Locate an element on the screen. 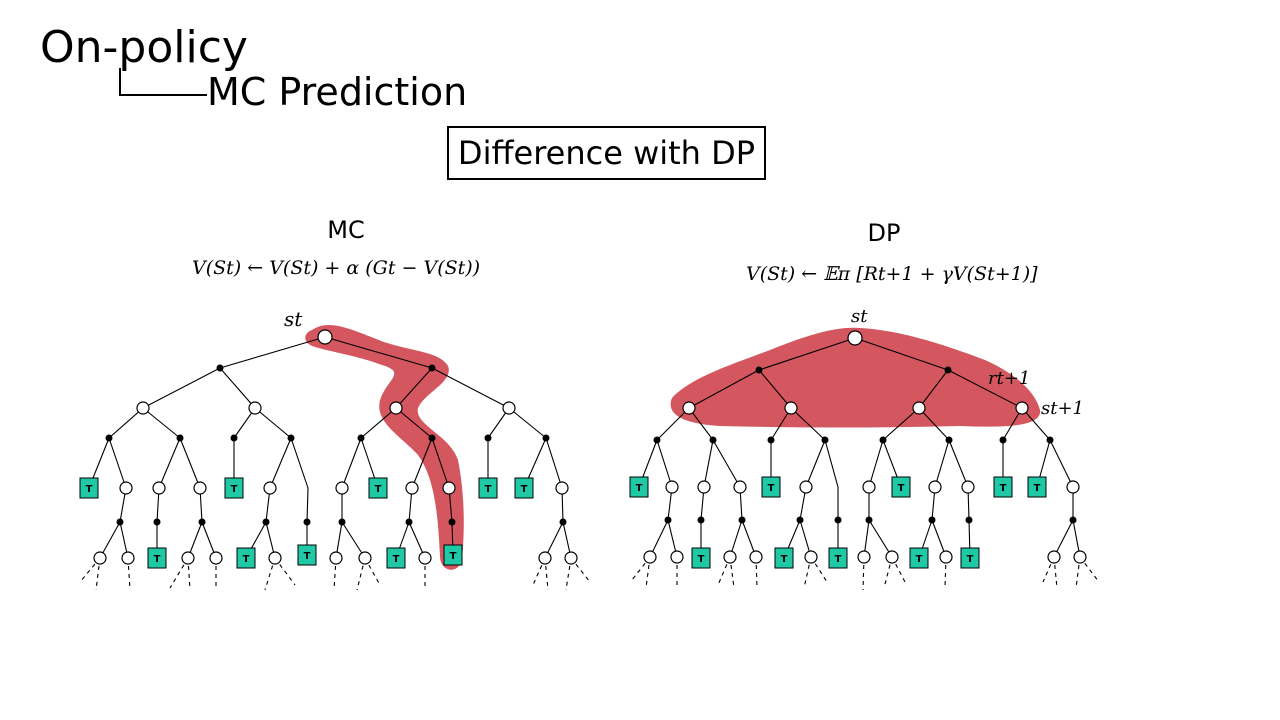 This screenshot has width=1280, height=720. dp-next-state-label: st+1 is located at coordinates (1062, 408).